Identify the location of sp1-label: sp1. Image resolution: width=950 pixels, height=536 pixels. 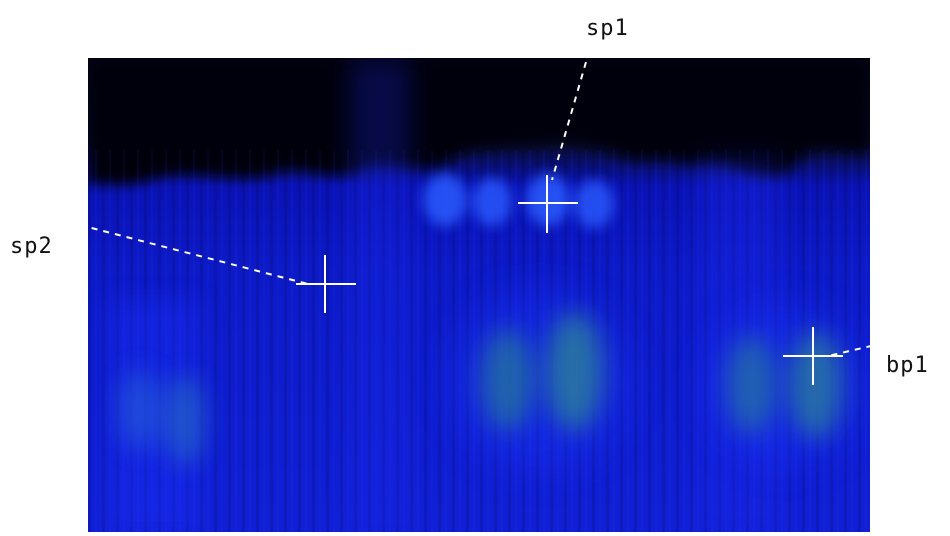
(607, 28).